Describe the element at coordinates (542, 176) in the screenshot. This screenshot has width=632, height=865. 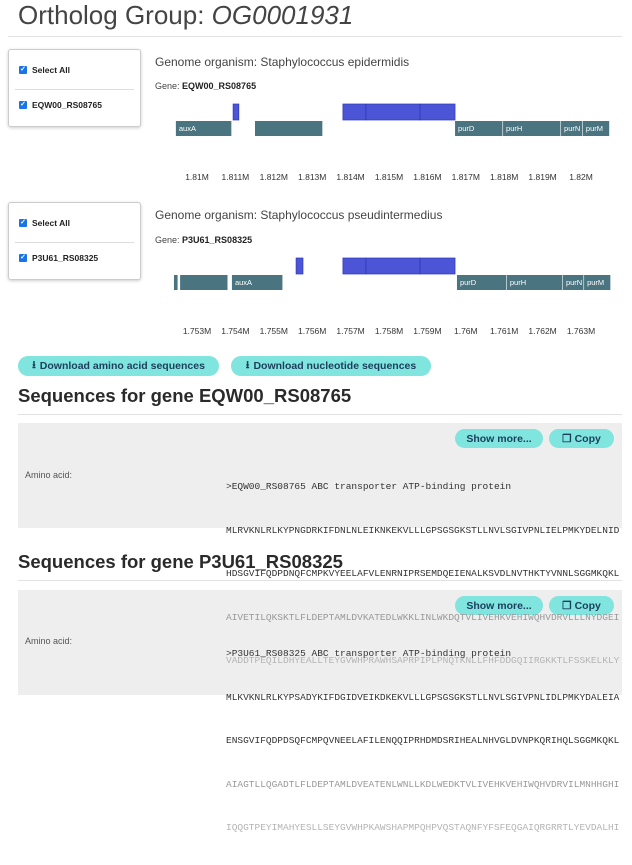
I see `axis-tick-label: 1.819M` at that location.